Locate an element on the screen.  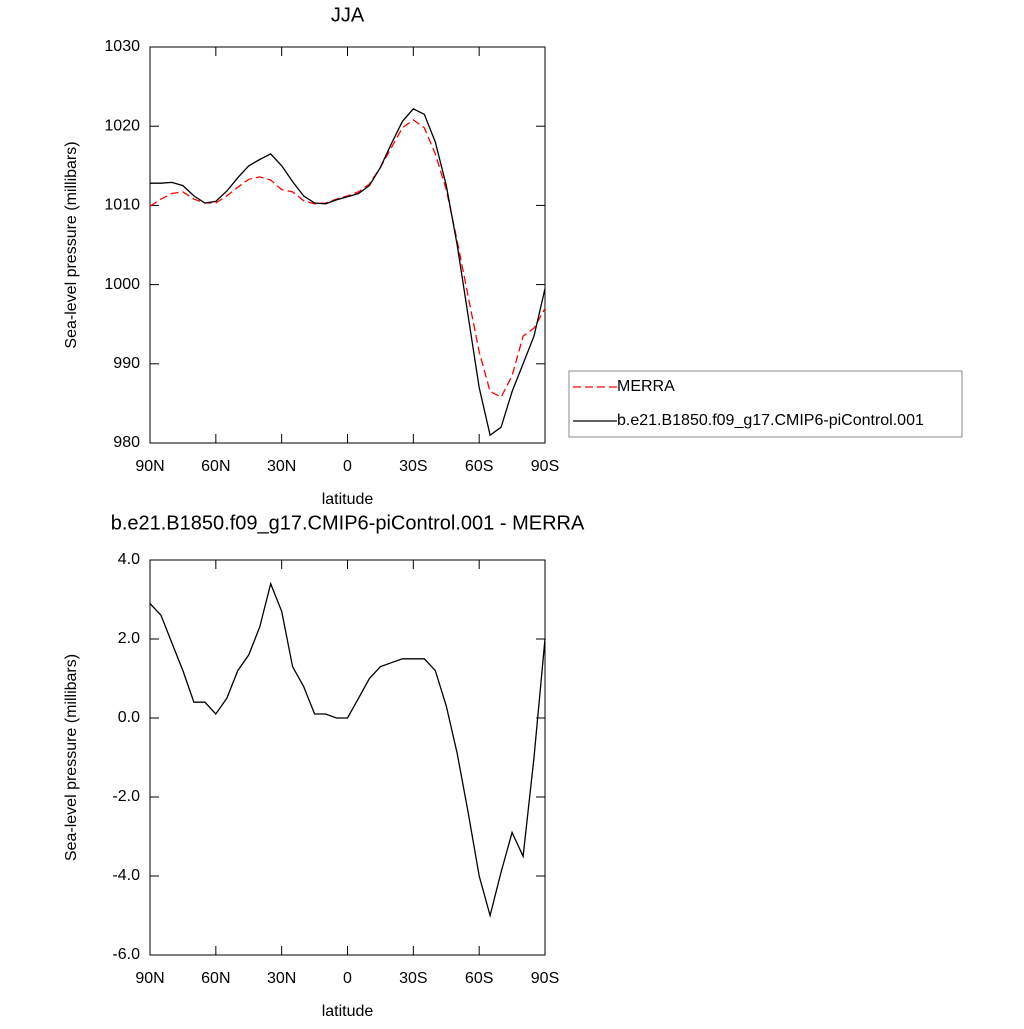
legend-label: MERRA is located at coordinates (646, 386).